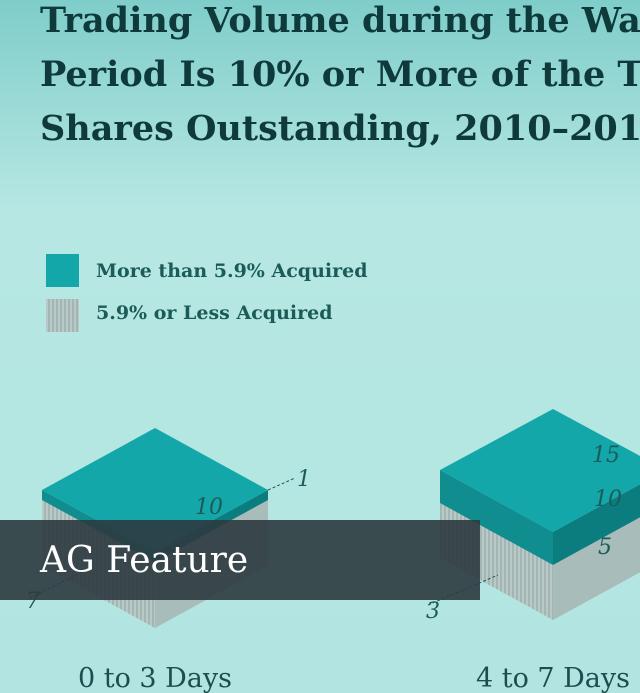 The image size is (640, 693). I want to click on block, so click(533, 514).